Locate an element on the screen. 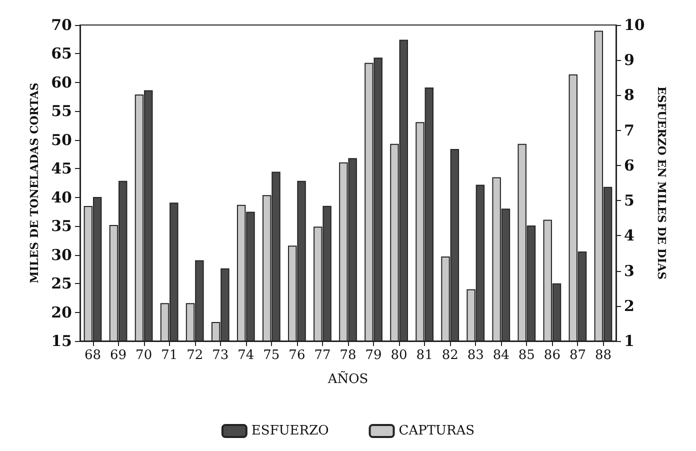 This screenshot has height=451, width=696. y2-tick-label: 6 is located at coordinates (629, 165).